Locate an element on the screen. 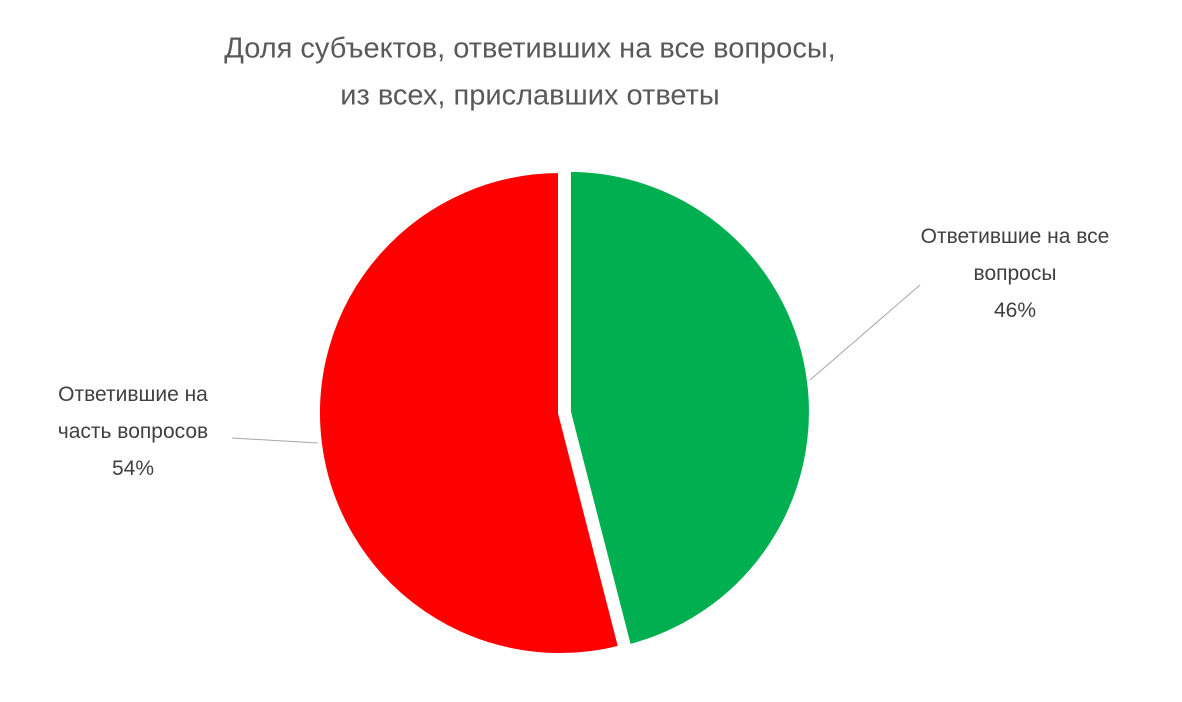 Image resolution: width=1182 pixels, height=702 pixels. data-label: Ответившие на часть вопросов 54% is located at coordinates (133, 431).